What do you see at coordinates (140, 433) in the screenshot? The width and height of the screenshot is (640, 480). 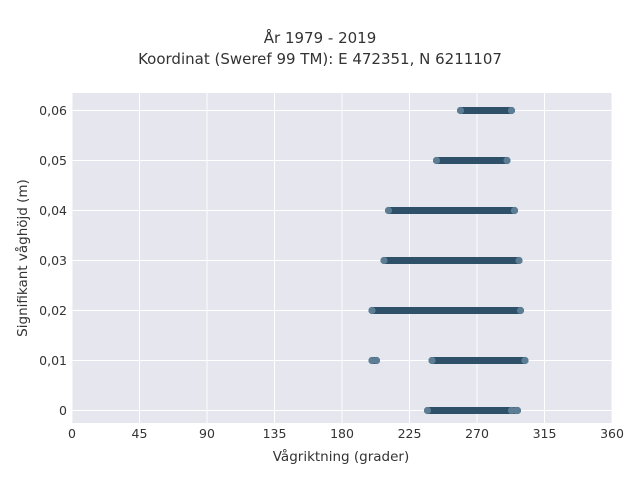 I see `x-tick-label: 45` at bounding box center [140, 433].